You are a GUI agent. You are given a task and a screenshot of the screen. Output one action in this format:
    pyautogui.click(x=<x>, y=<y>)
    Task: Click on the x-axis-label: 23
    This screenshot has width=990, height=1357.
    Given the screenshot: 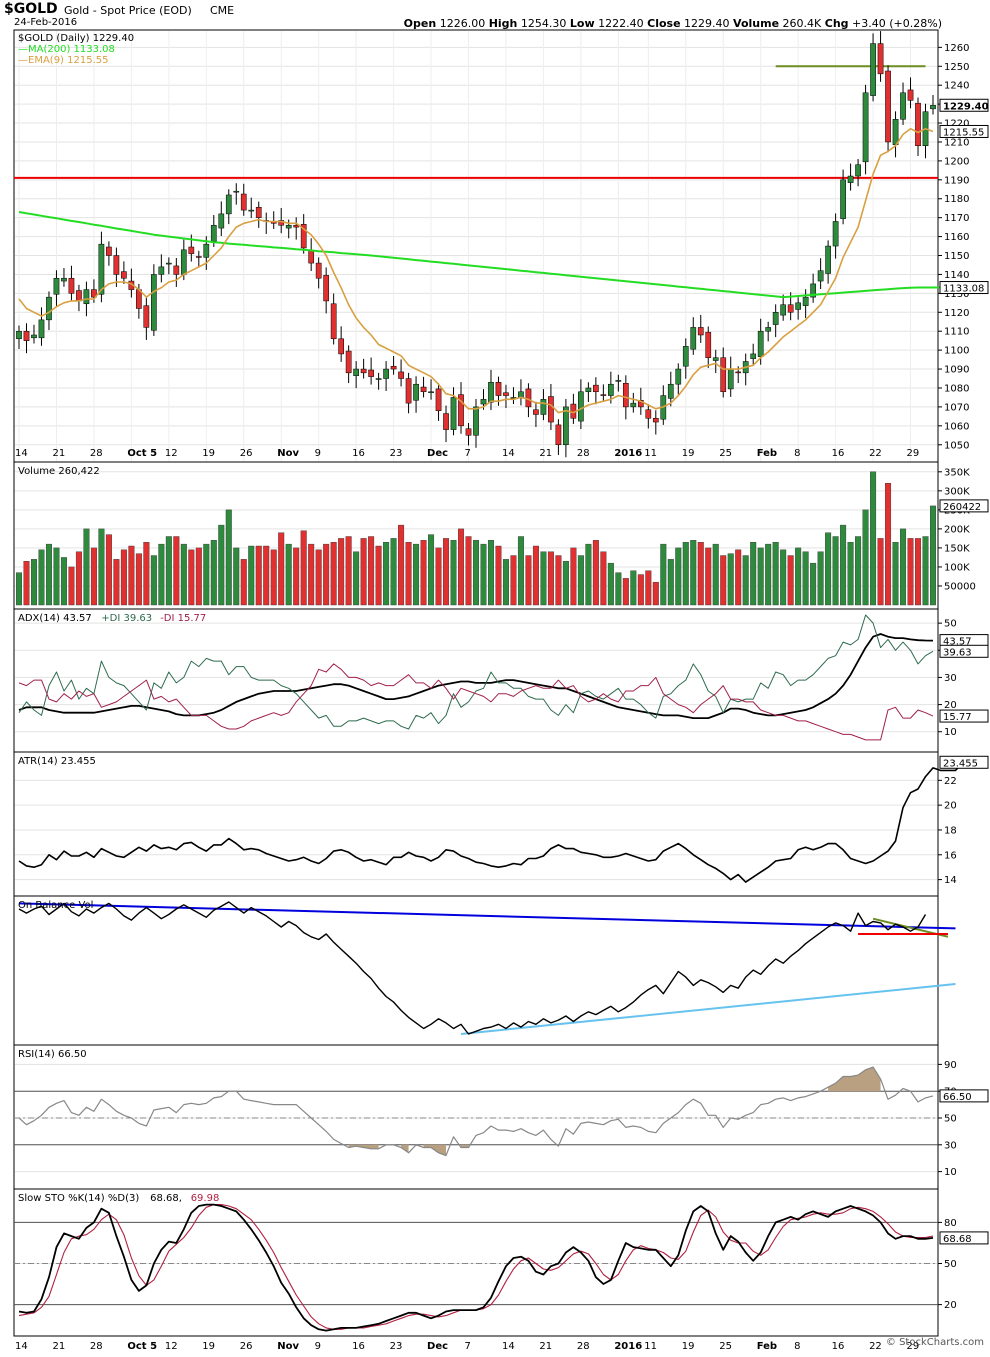 What is the action you would take?
    pyautogui.click(x=396, y=453)
    